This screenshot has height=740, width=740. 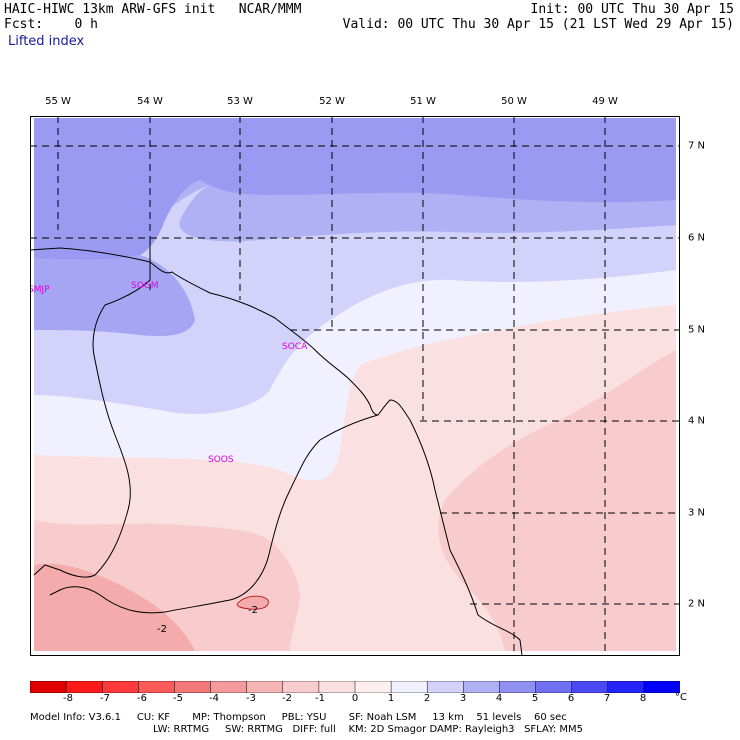 I want to click on header-model-title: HAIC-HIWC 13km ARW-GFS init NCAR/MMM, so click(x=153, y=9).